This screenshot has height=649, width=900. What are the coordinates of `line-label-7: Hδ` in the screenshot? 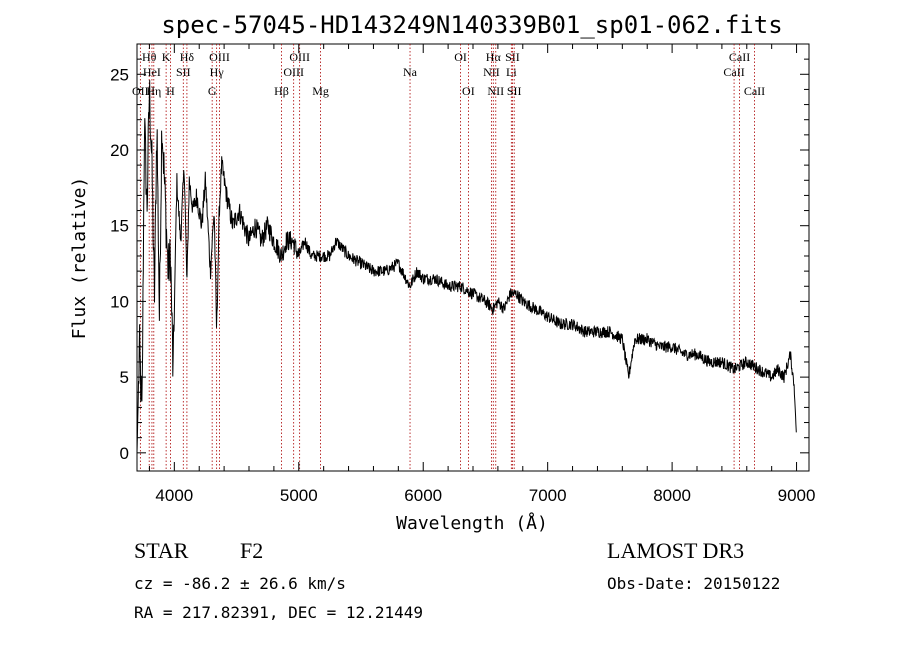 It's located at (187, 57).